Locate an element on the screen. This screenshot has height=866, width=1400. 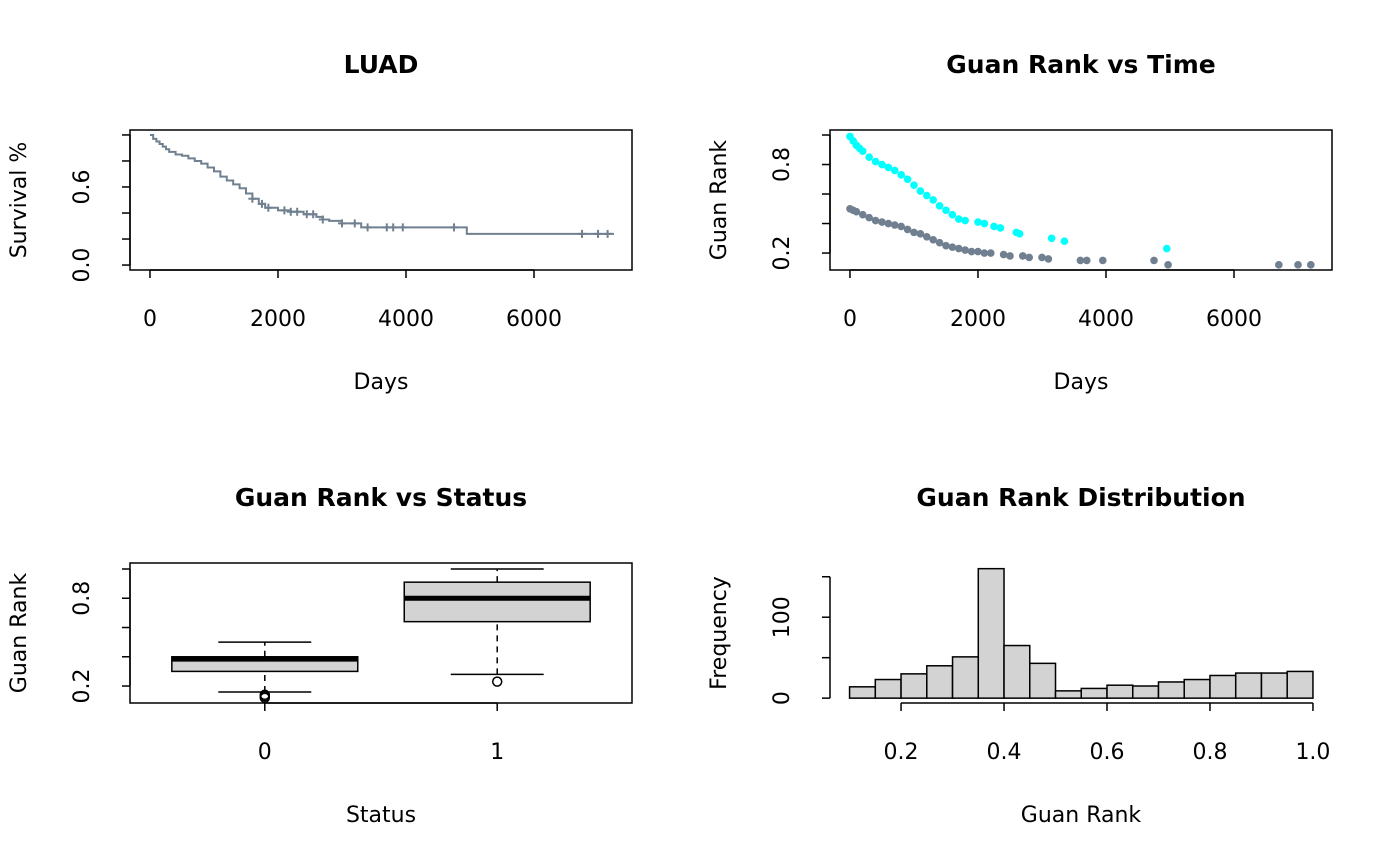
y-tick-label: 100 is located at coordinates (782, 617).